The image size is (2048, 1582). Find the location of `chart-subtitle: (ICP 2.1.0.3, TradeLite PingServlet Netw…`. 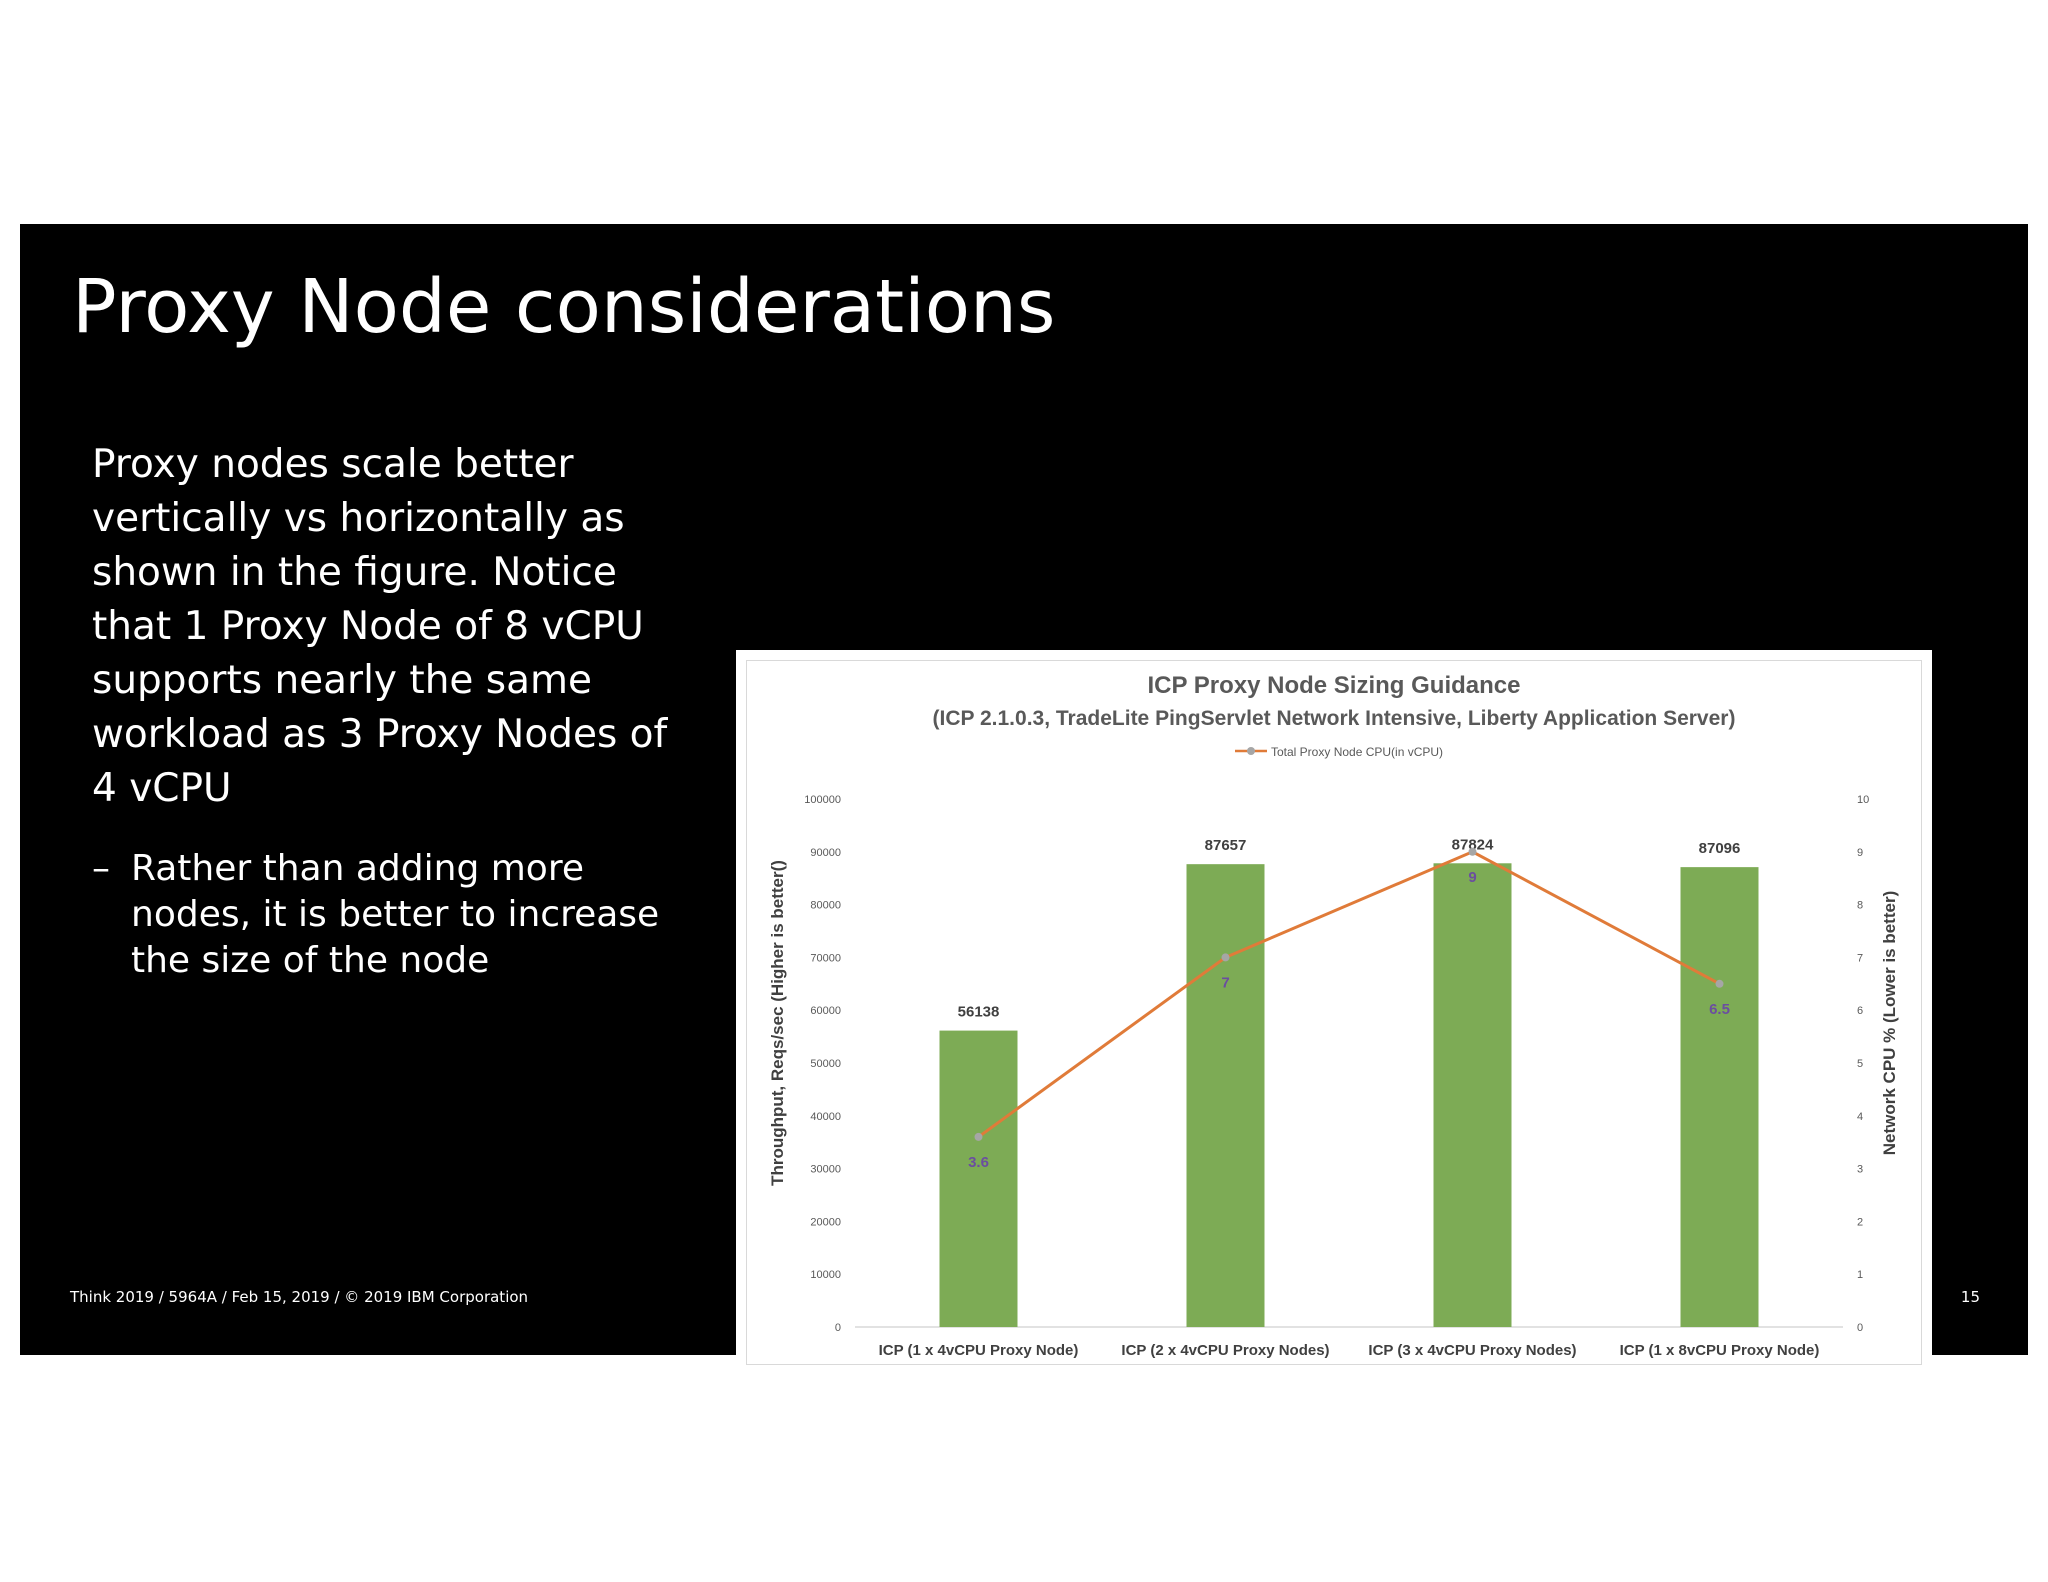

chart-subtitle: (ICP 2.1.0.3, TradeLite PingServlet Netw… is located at coordinates (1334, 718).